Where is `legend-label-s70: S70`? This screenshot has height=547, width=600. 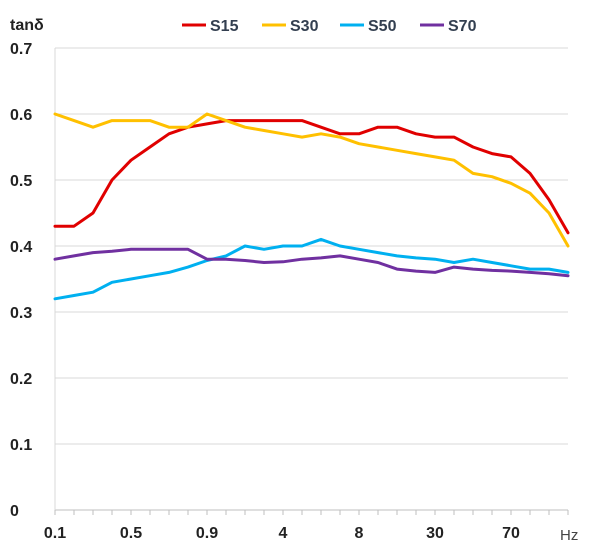 legend-label-s70: S70 is located at coordinates (462, 26).